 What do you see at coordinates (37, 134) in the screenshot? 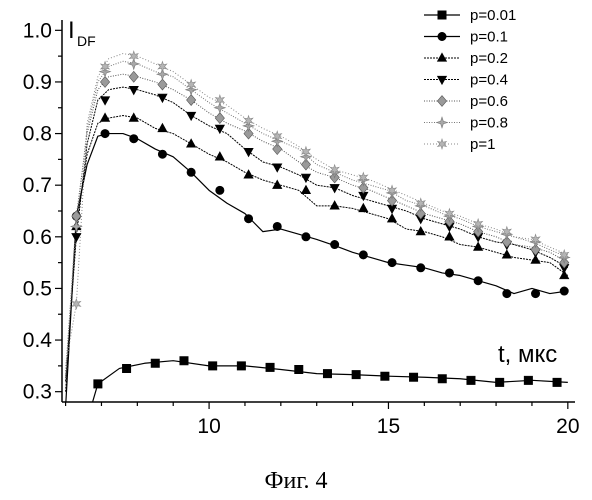
I see `y-tick-label: 0.8` at bounding box center [37, 134].